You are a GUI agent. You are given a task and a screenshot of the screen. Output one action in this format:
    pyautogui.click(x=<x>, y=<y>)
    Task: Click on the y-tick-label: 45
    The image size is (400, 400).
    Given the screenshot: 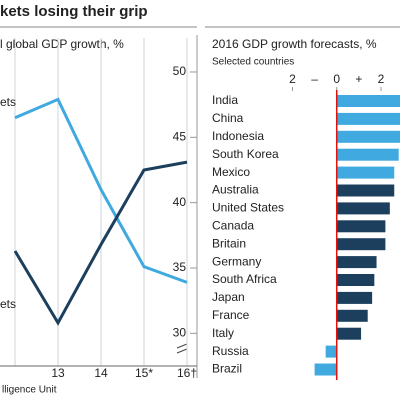 What is the action you would take?
    pyautogui.click(x=180, y=136)
    